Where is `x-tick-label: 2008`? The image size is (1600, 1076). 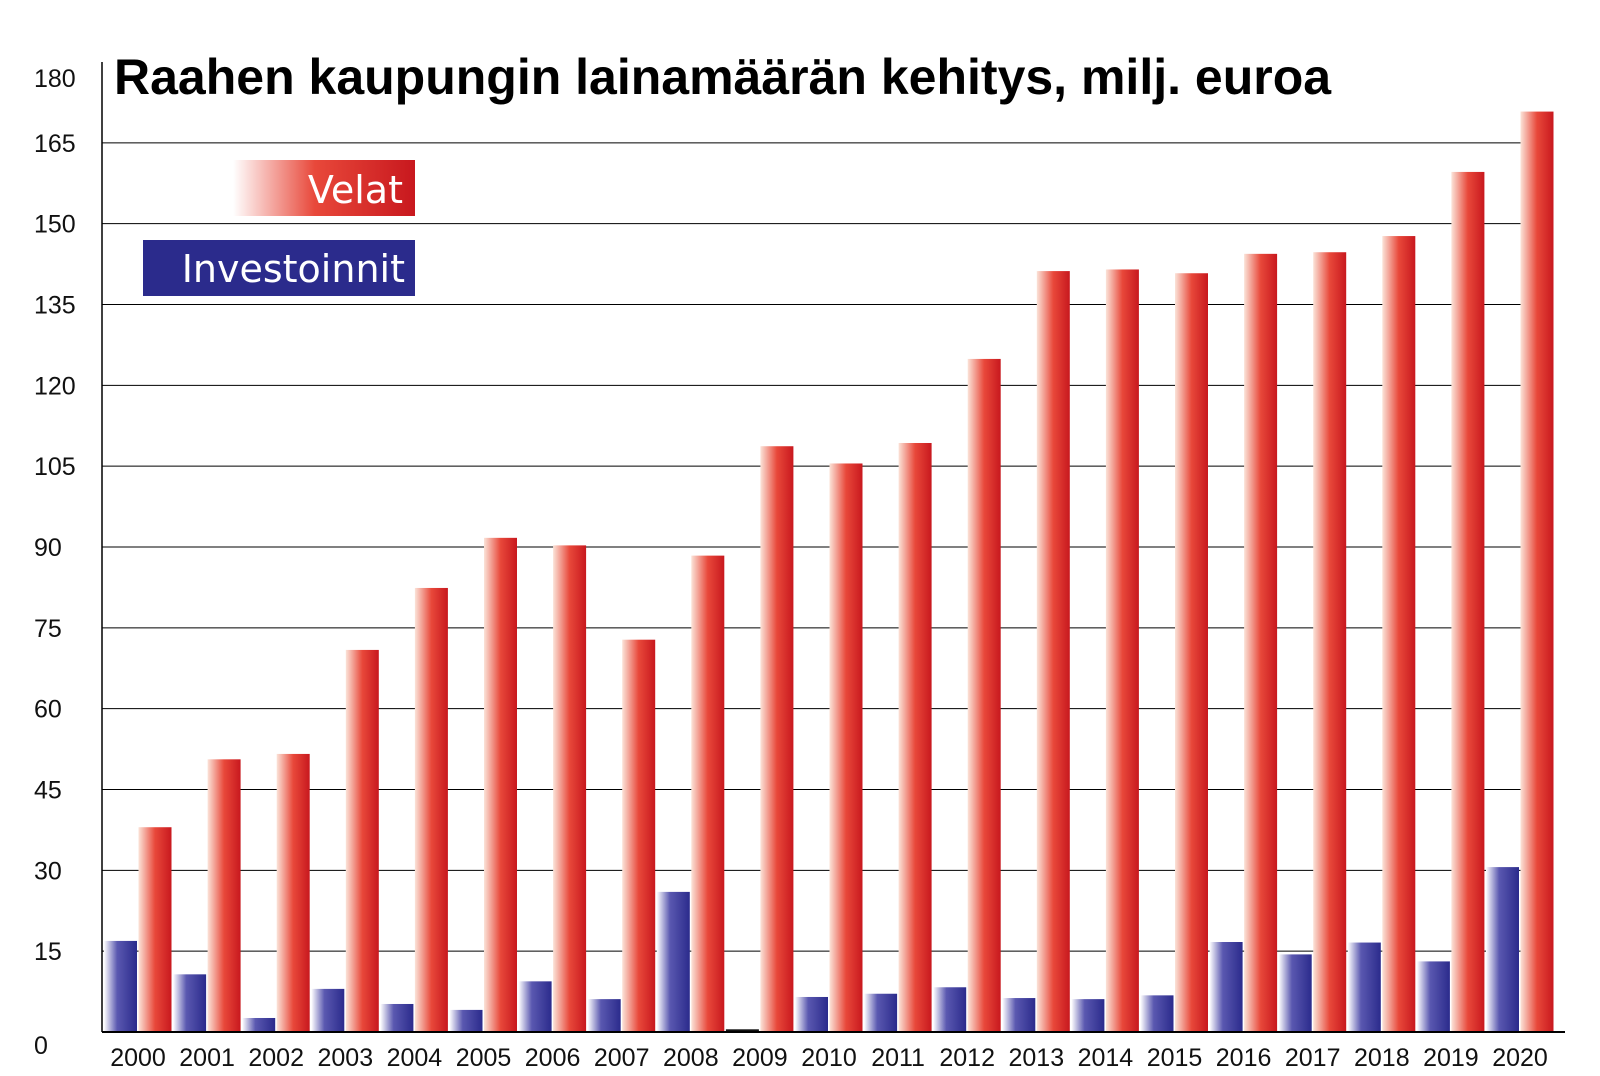 x-tick-label: 2008 is located at coordinates (691, 1058).